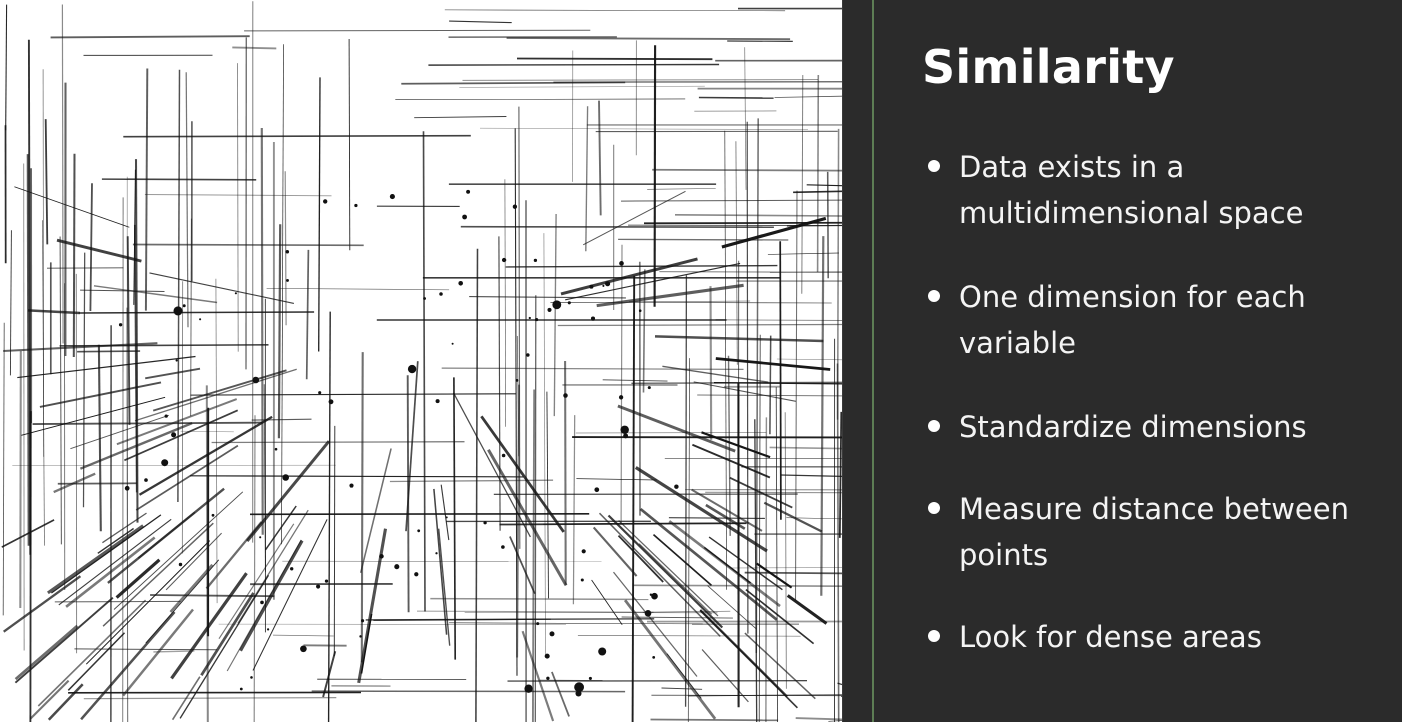 Image resolution: width=1402 pixels, height=722 pixels. I want to click on bullet-item: Measure distance between points, so click(1154, 532).